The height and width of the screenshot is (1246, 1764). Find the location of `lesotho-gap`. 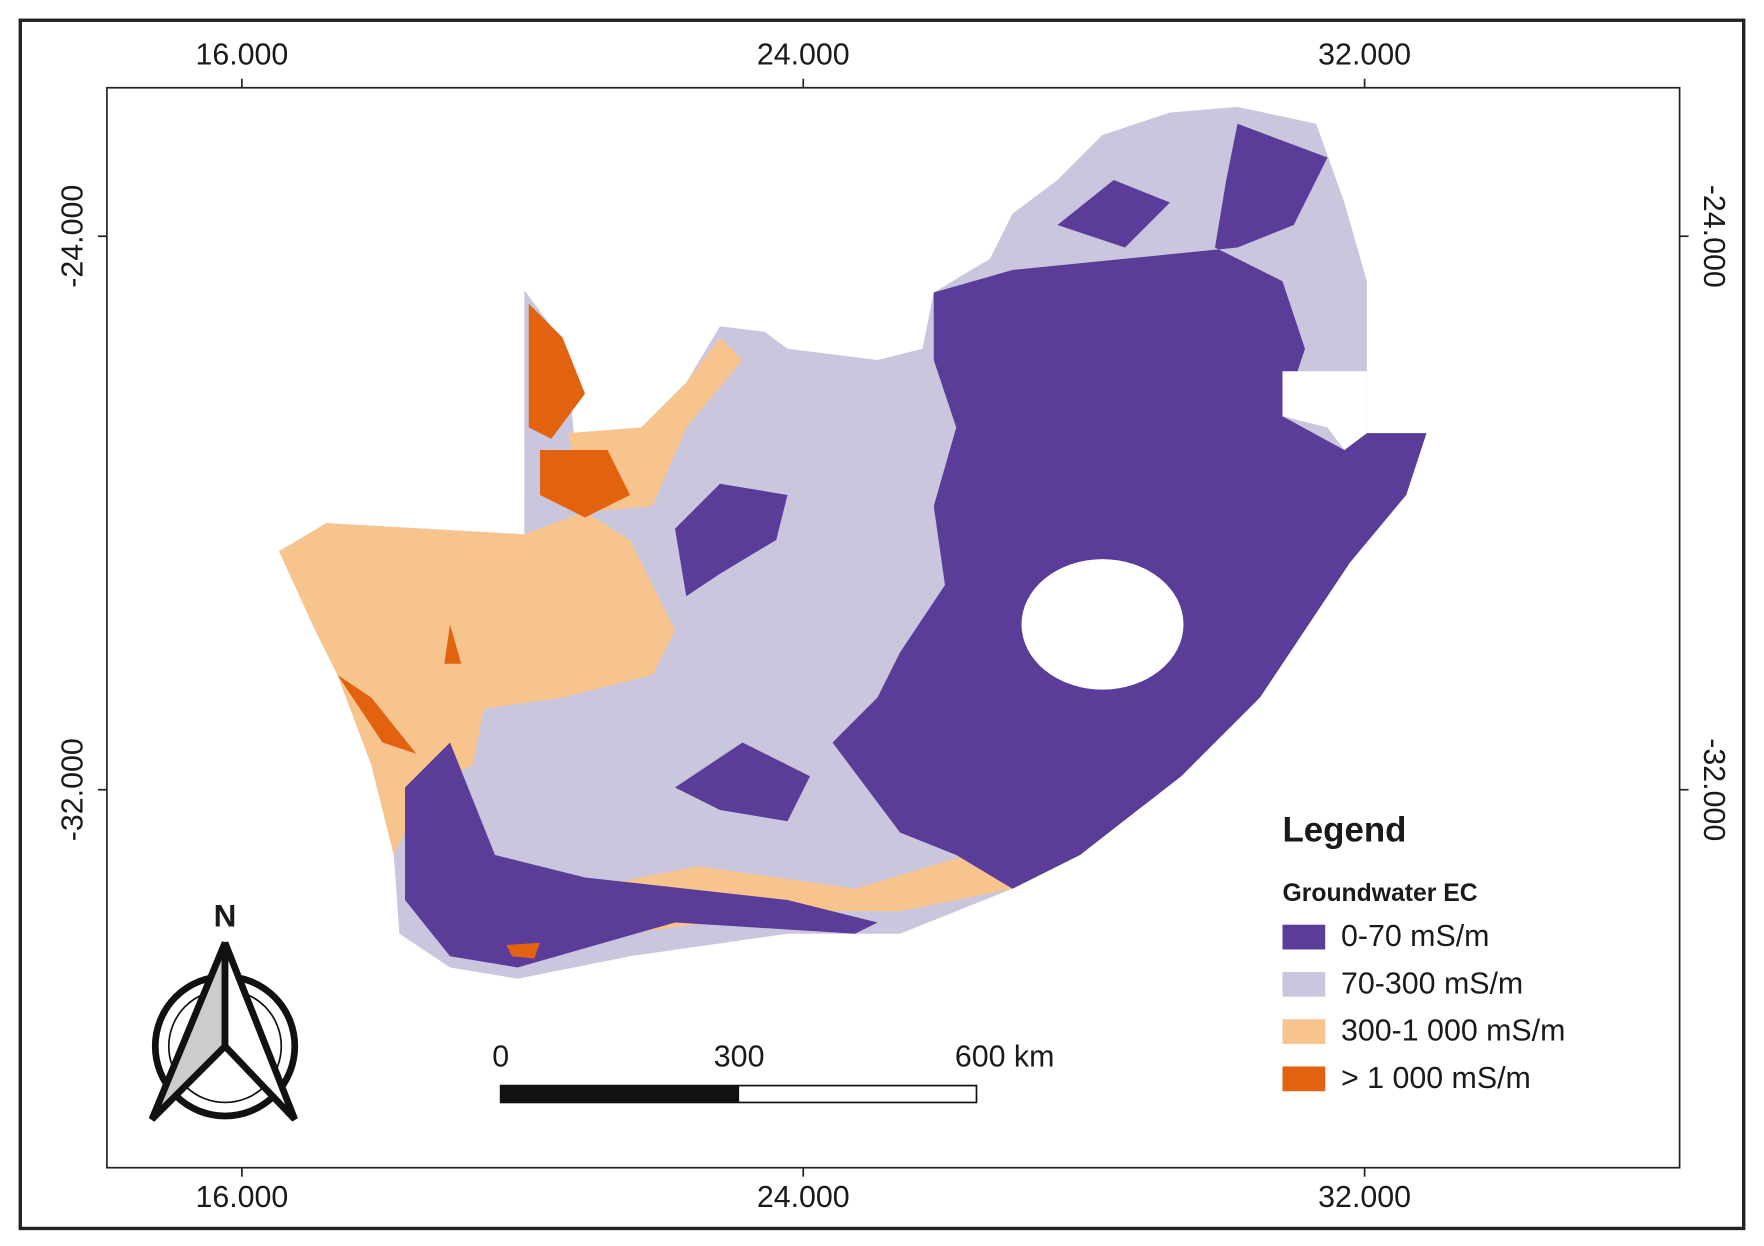

lesotho-gap is located at coordinates (1102, 624).